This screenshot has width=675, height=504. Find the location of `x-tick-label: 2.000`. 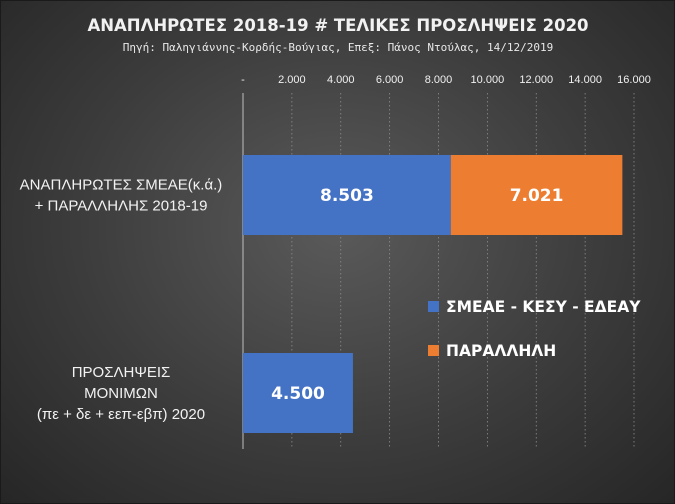

x-tick-label: 2.000 is located at coordinates (292, 80).